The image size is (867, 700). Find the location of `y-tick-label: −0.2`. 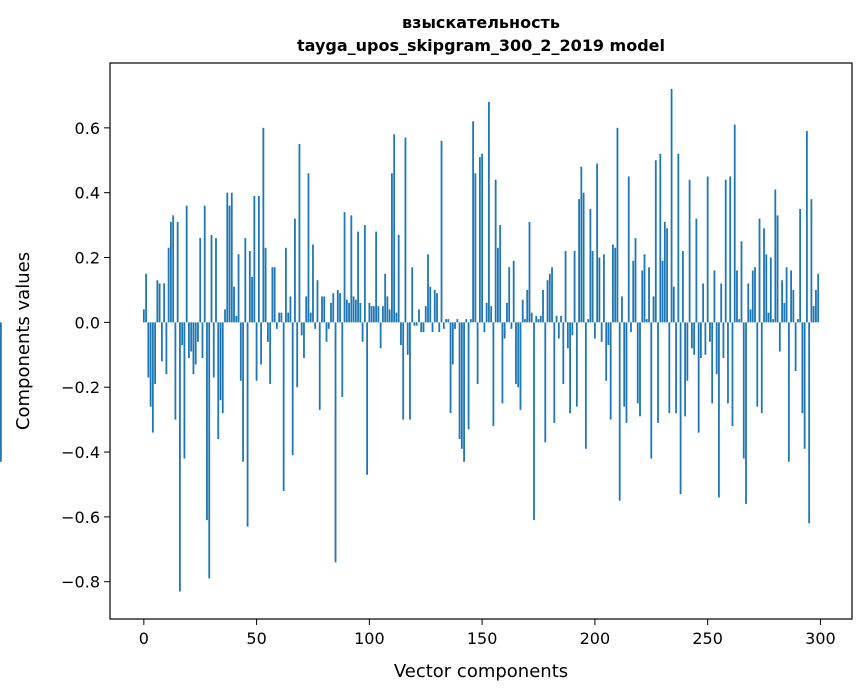

y-tick-label: −0.2 is located at coordinates (80, 387).